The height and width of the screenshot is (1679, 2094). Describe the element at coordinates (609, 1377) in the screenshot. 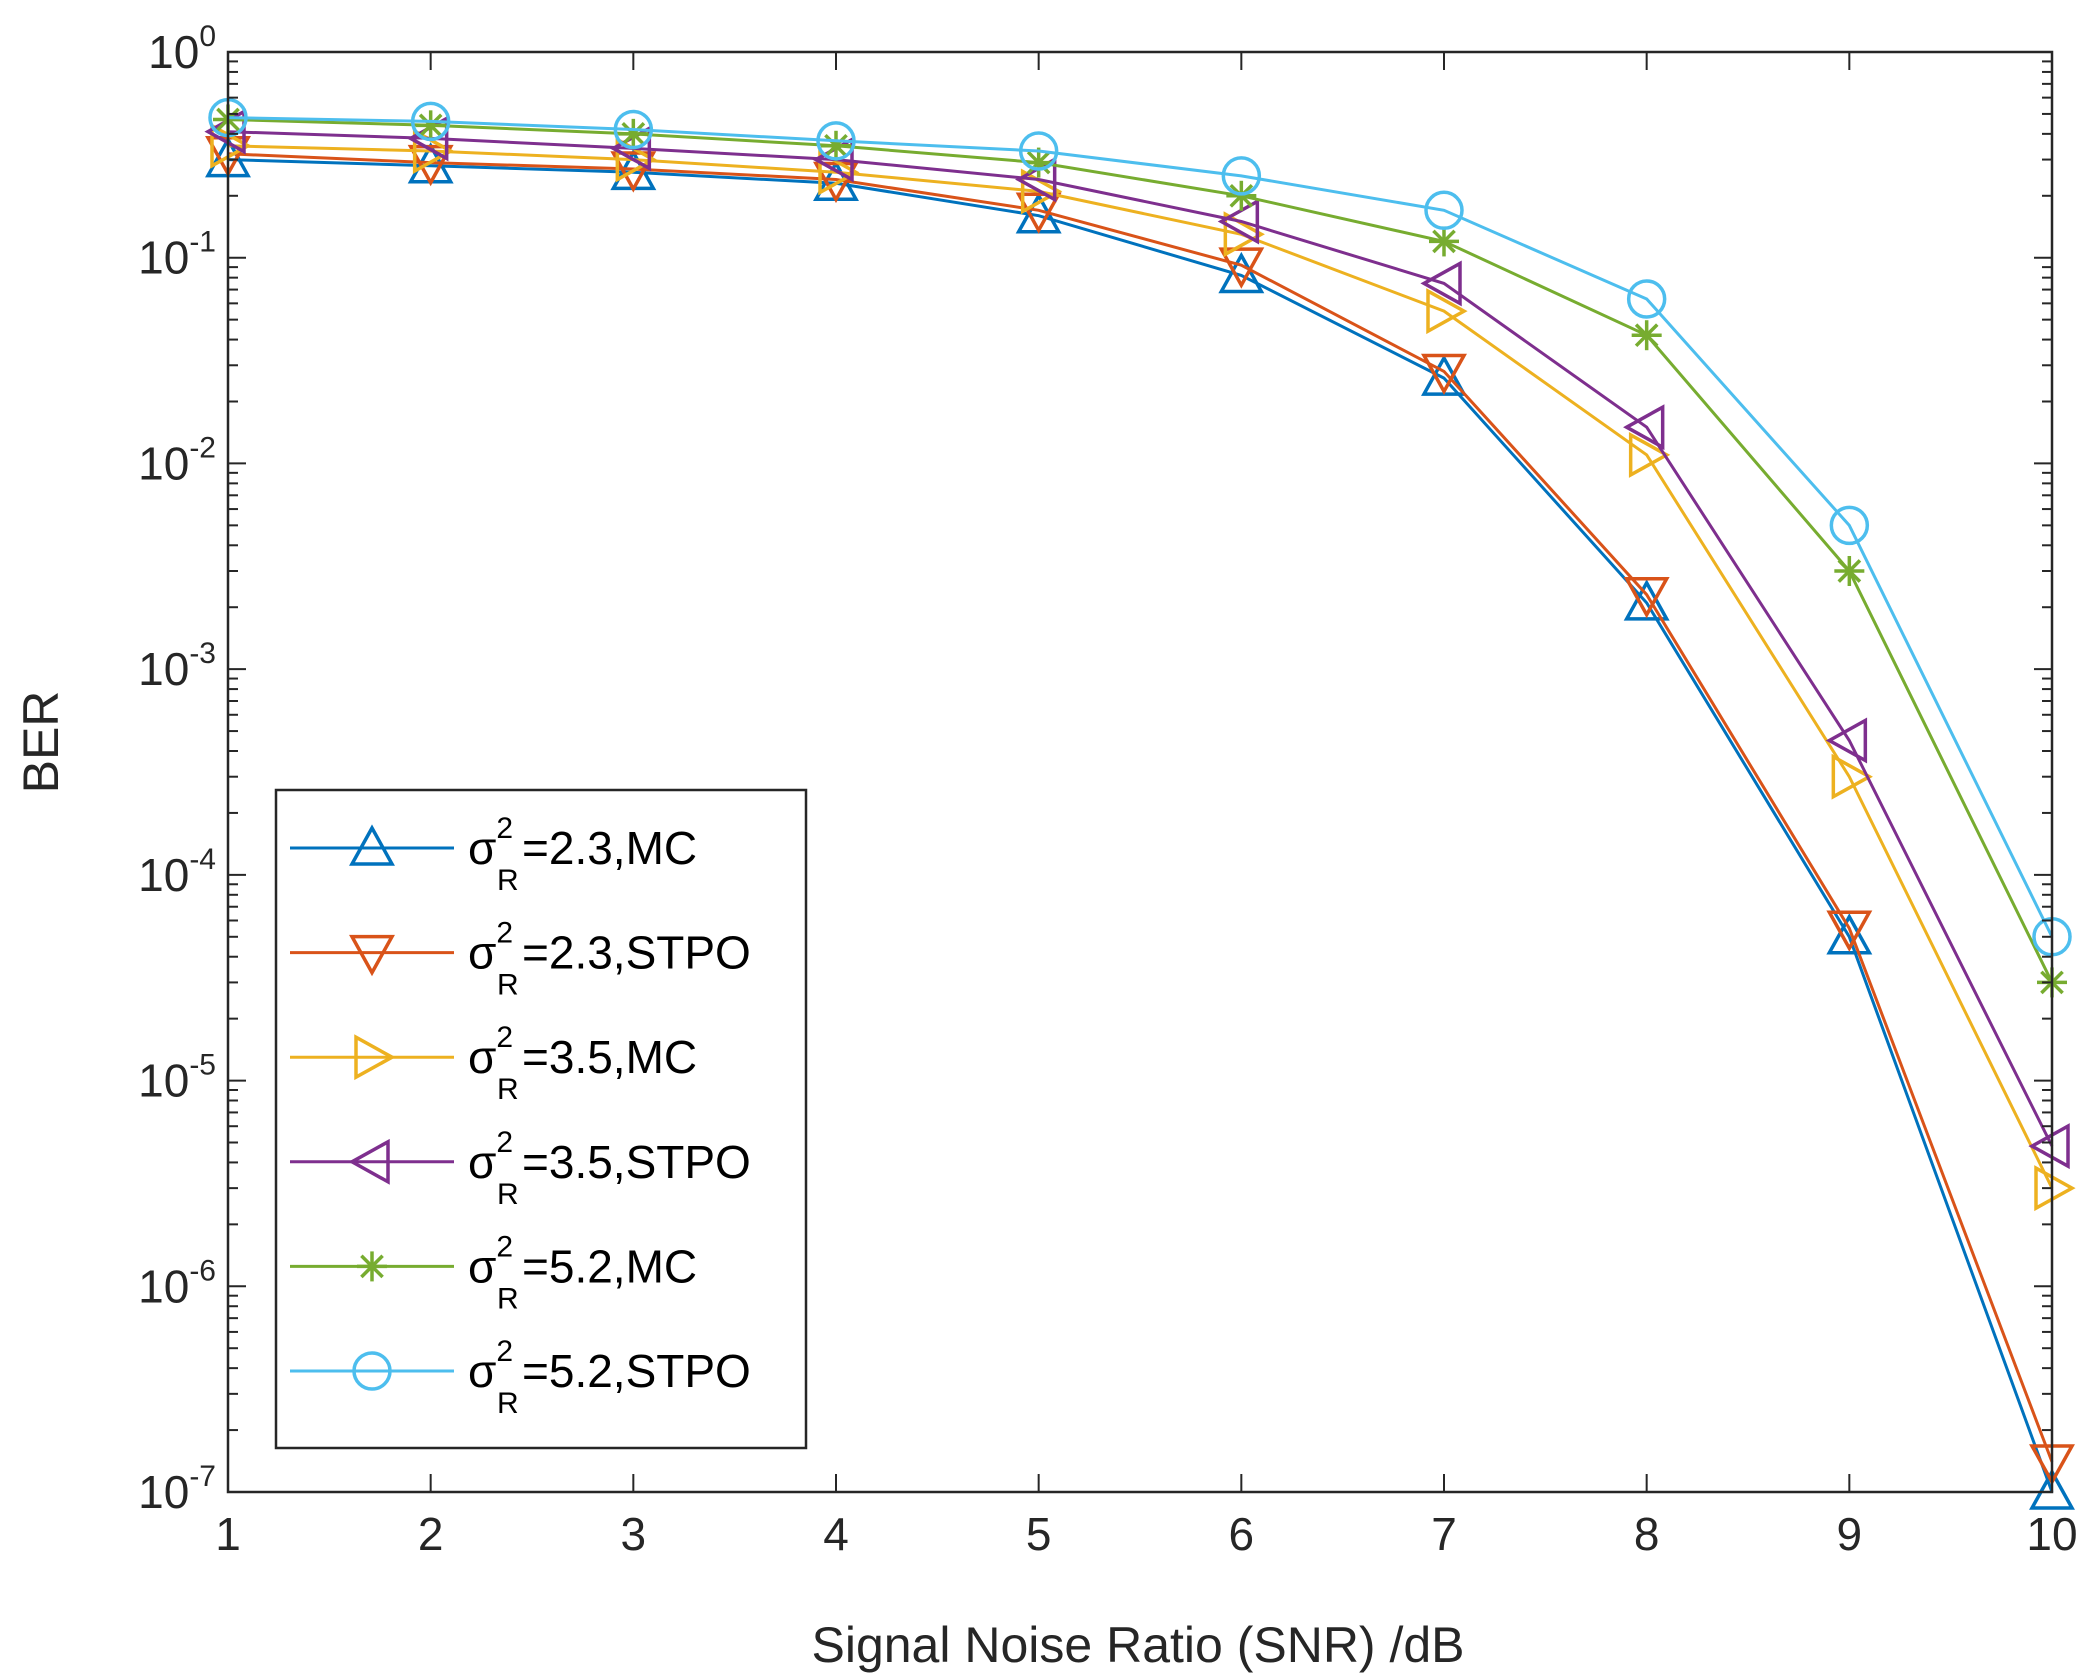

I see `legend-label: σ2 R=5.2,STPO` at that location.